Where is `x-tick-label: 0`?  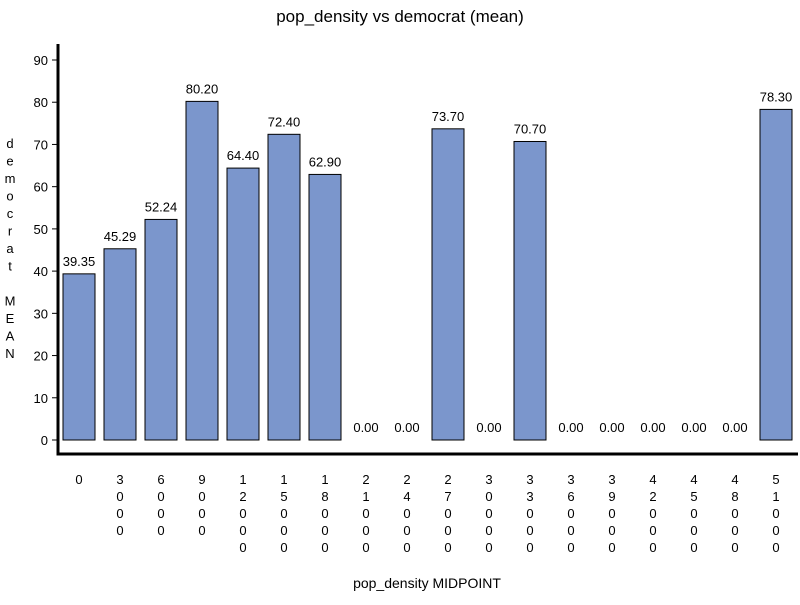
x-tick-label: 0 is located at coordinates (78, 479).